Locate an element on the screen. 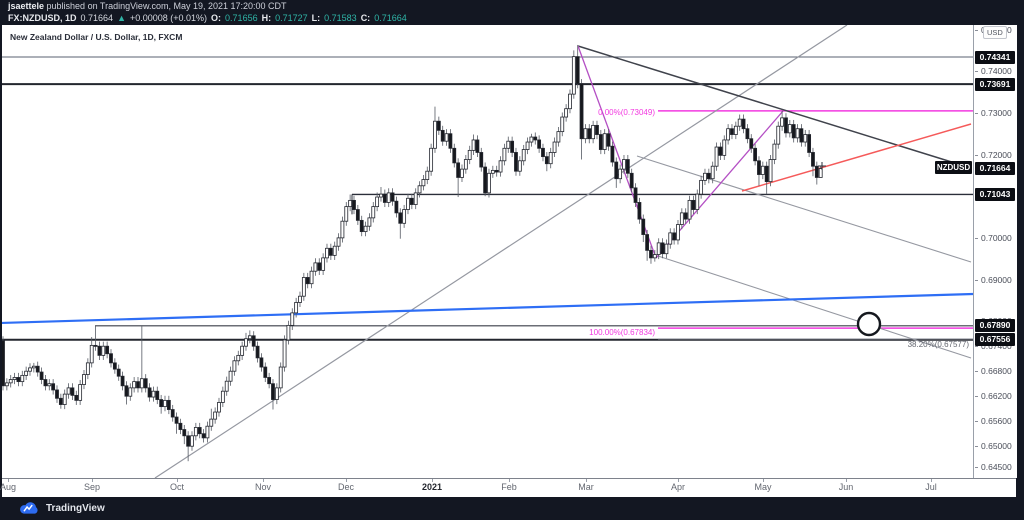  tradingview-logo-link: TradingView is located at coordinates (61, 508).